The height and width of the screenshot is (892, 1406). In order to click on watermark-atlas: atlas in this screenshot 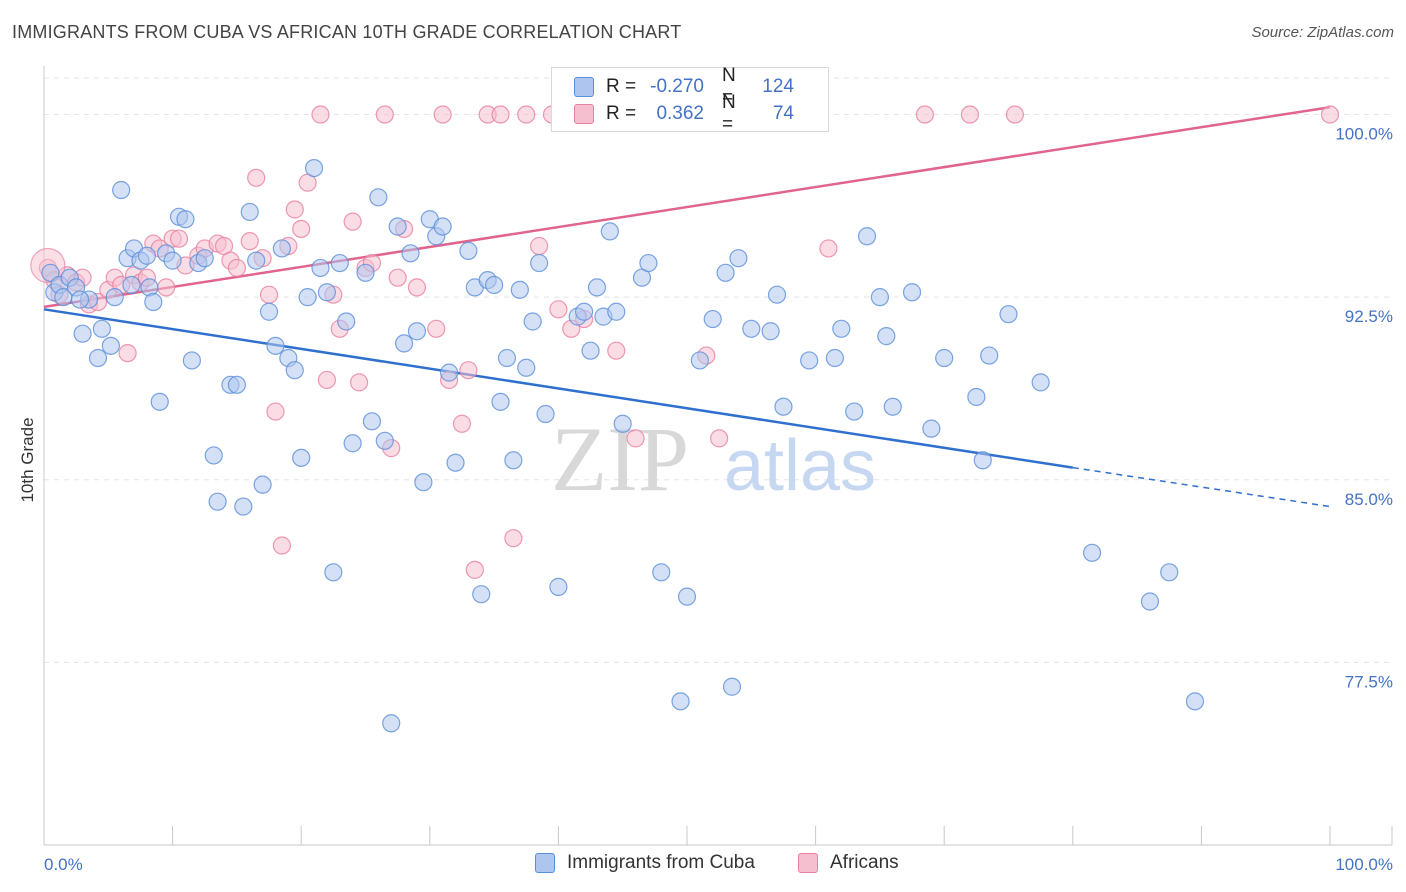, I will do `click(800, 466)`.